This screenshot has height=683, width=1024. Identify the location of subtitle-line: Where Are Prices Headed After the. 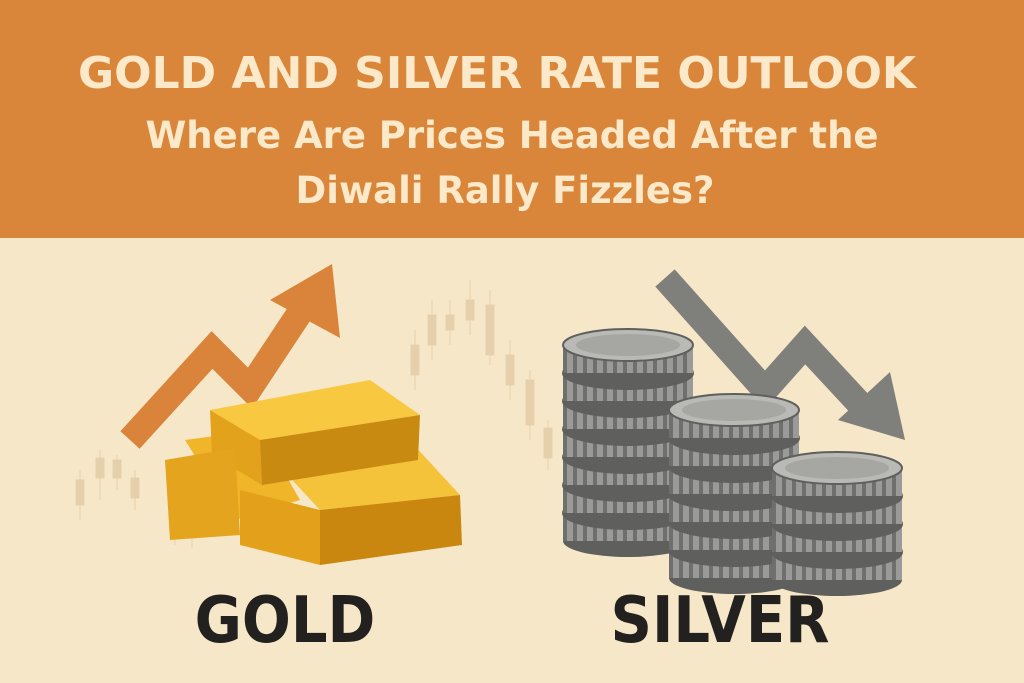
(511, 135).